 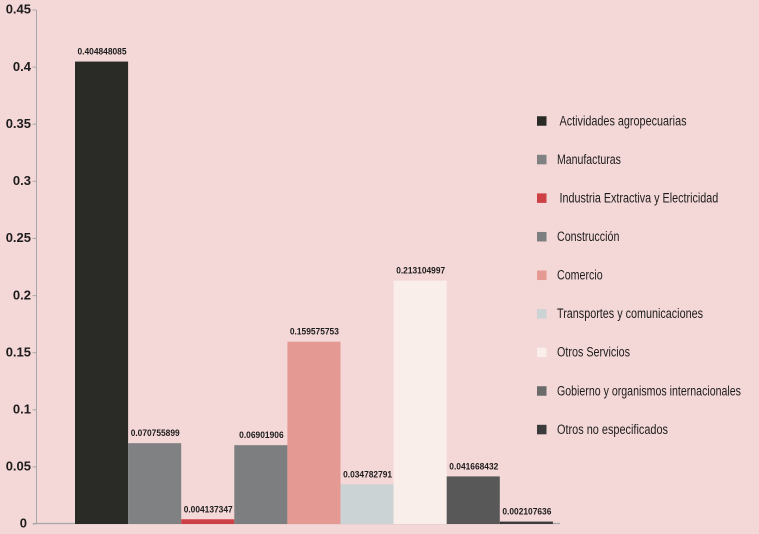 What do you see at coordinates (612, 429) in the screenshot?
I see `svg-text: Otros no especificados` at bounding box center [612, 429].